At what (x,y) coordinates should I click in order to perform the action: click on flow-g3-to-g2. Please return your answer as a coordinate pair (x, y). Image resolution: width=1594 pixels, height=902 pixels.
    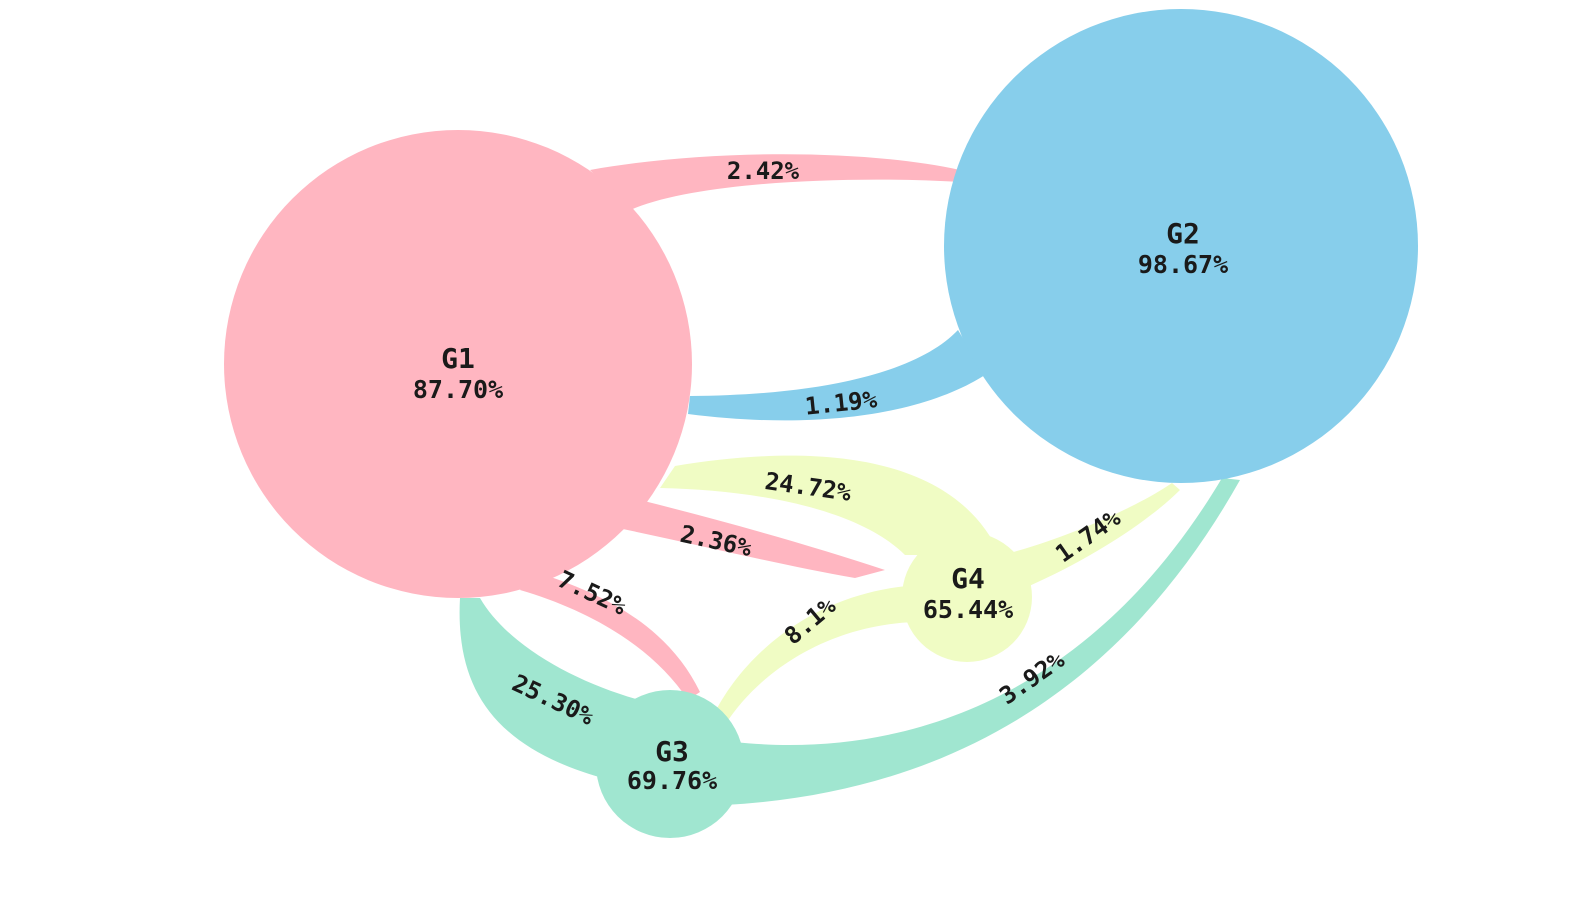
    Looking at the image, I should click on (982, 641).